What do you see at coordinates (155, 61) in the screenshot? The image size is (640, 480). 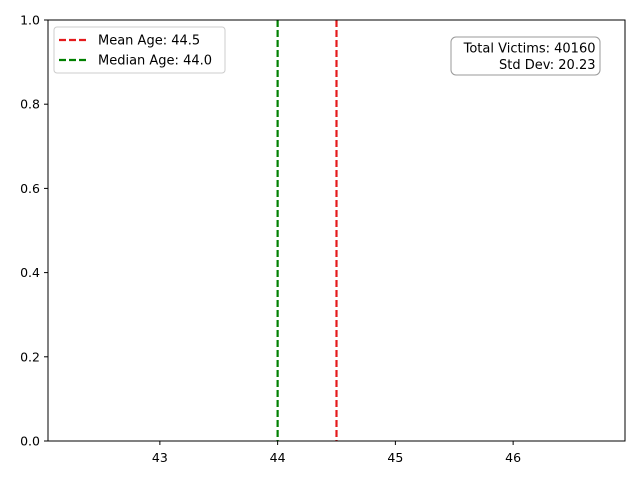 I see `legend-label-median: Median Age: 44.0` at bounding box center [155, 61].